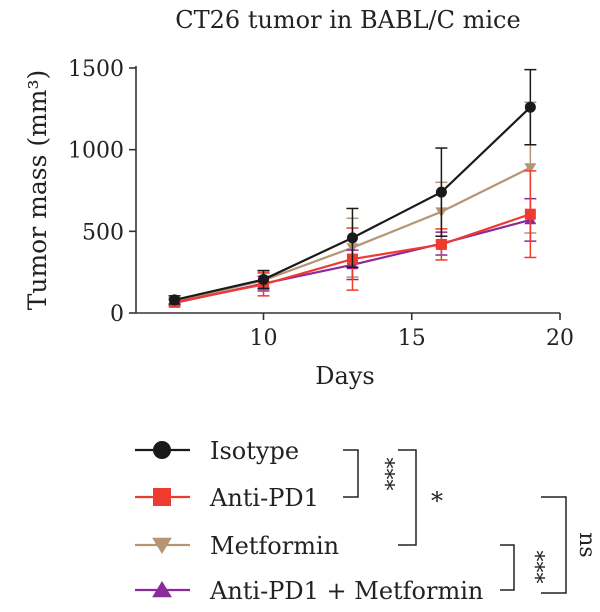  Describe the element at coordinates (507, 567) in the screenshot. I see `bracket-metformin-combo` at that location.